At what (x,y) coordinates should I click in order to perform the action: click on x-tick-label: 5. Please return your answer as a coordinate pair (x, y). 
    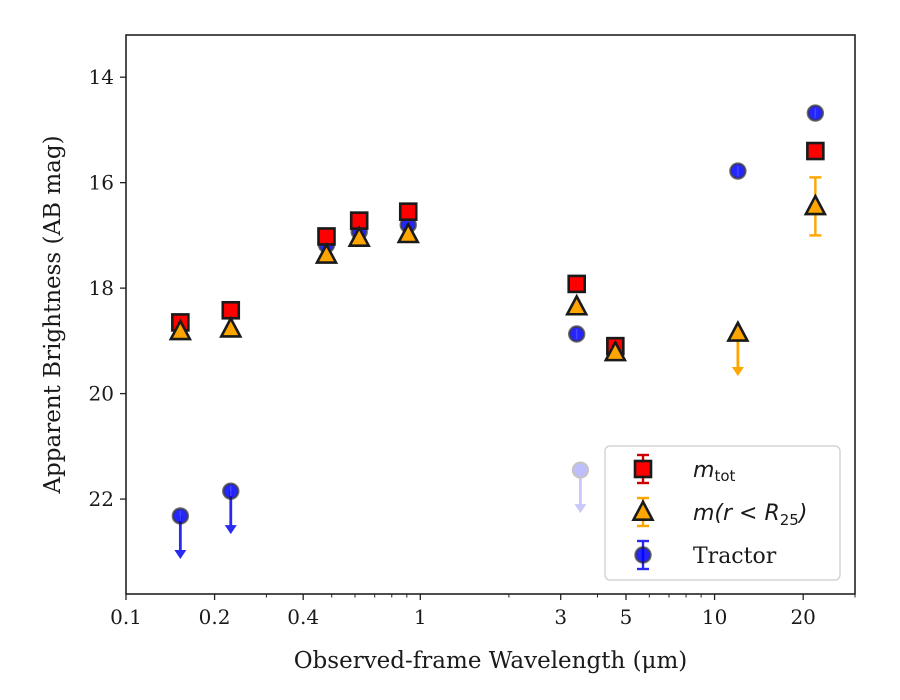
    Looking at the image, I should click on (626, 617).